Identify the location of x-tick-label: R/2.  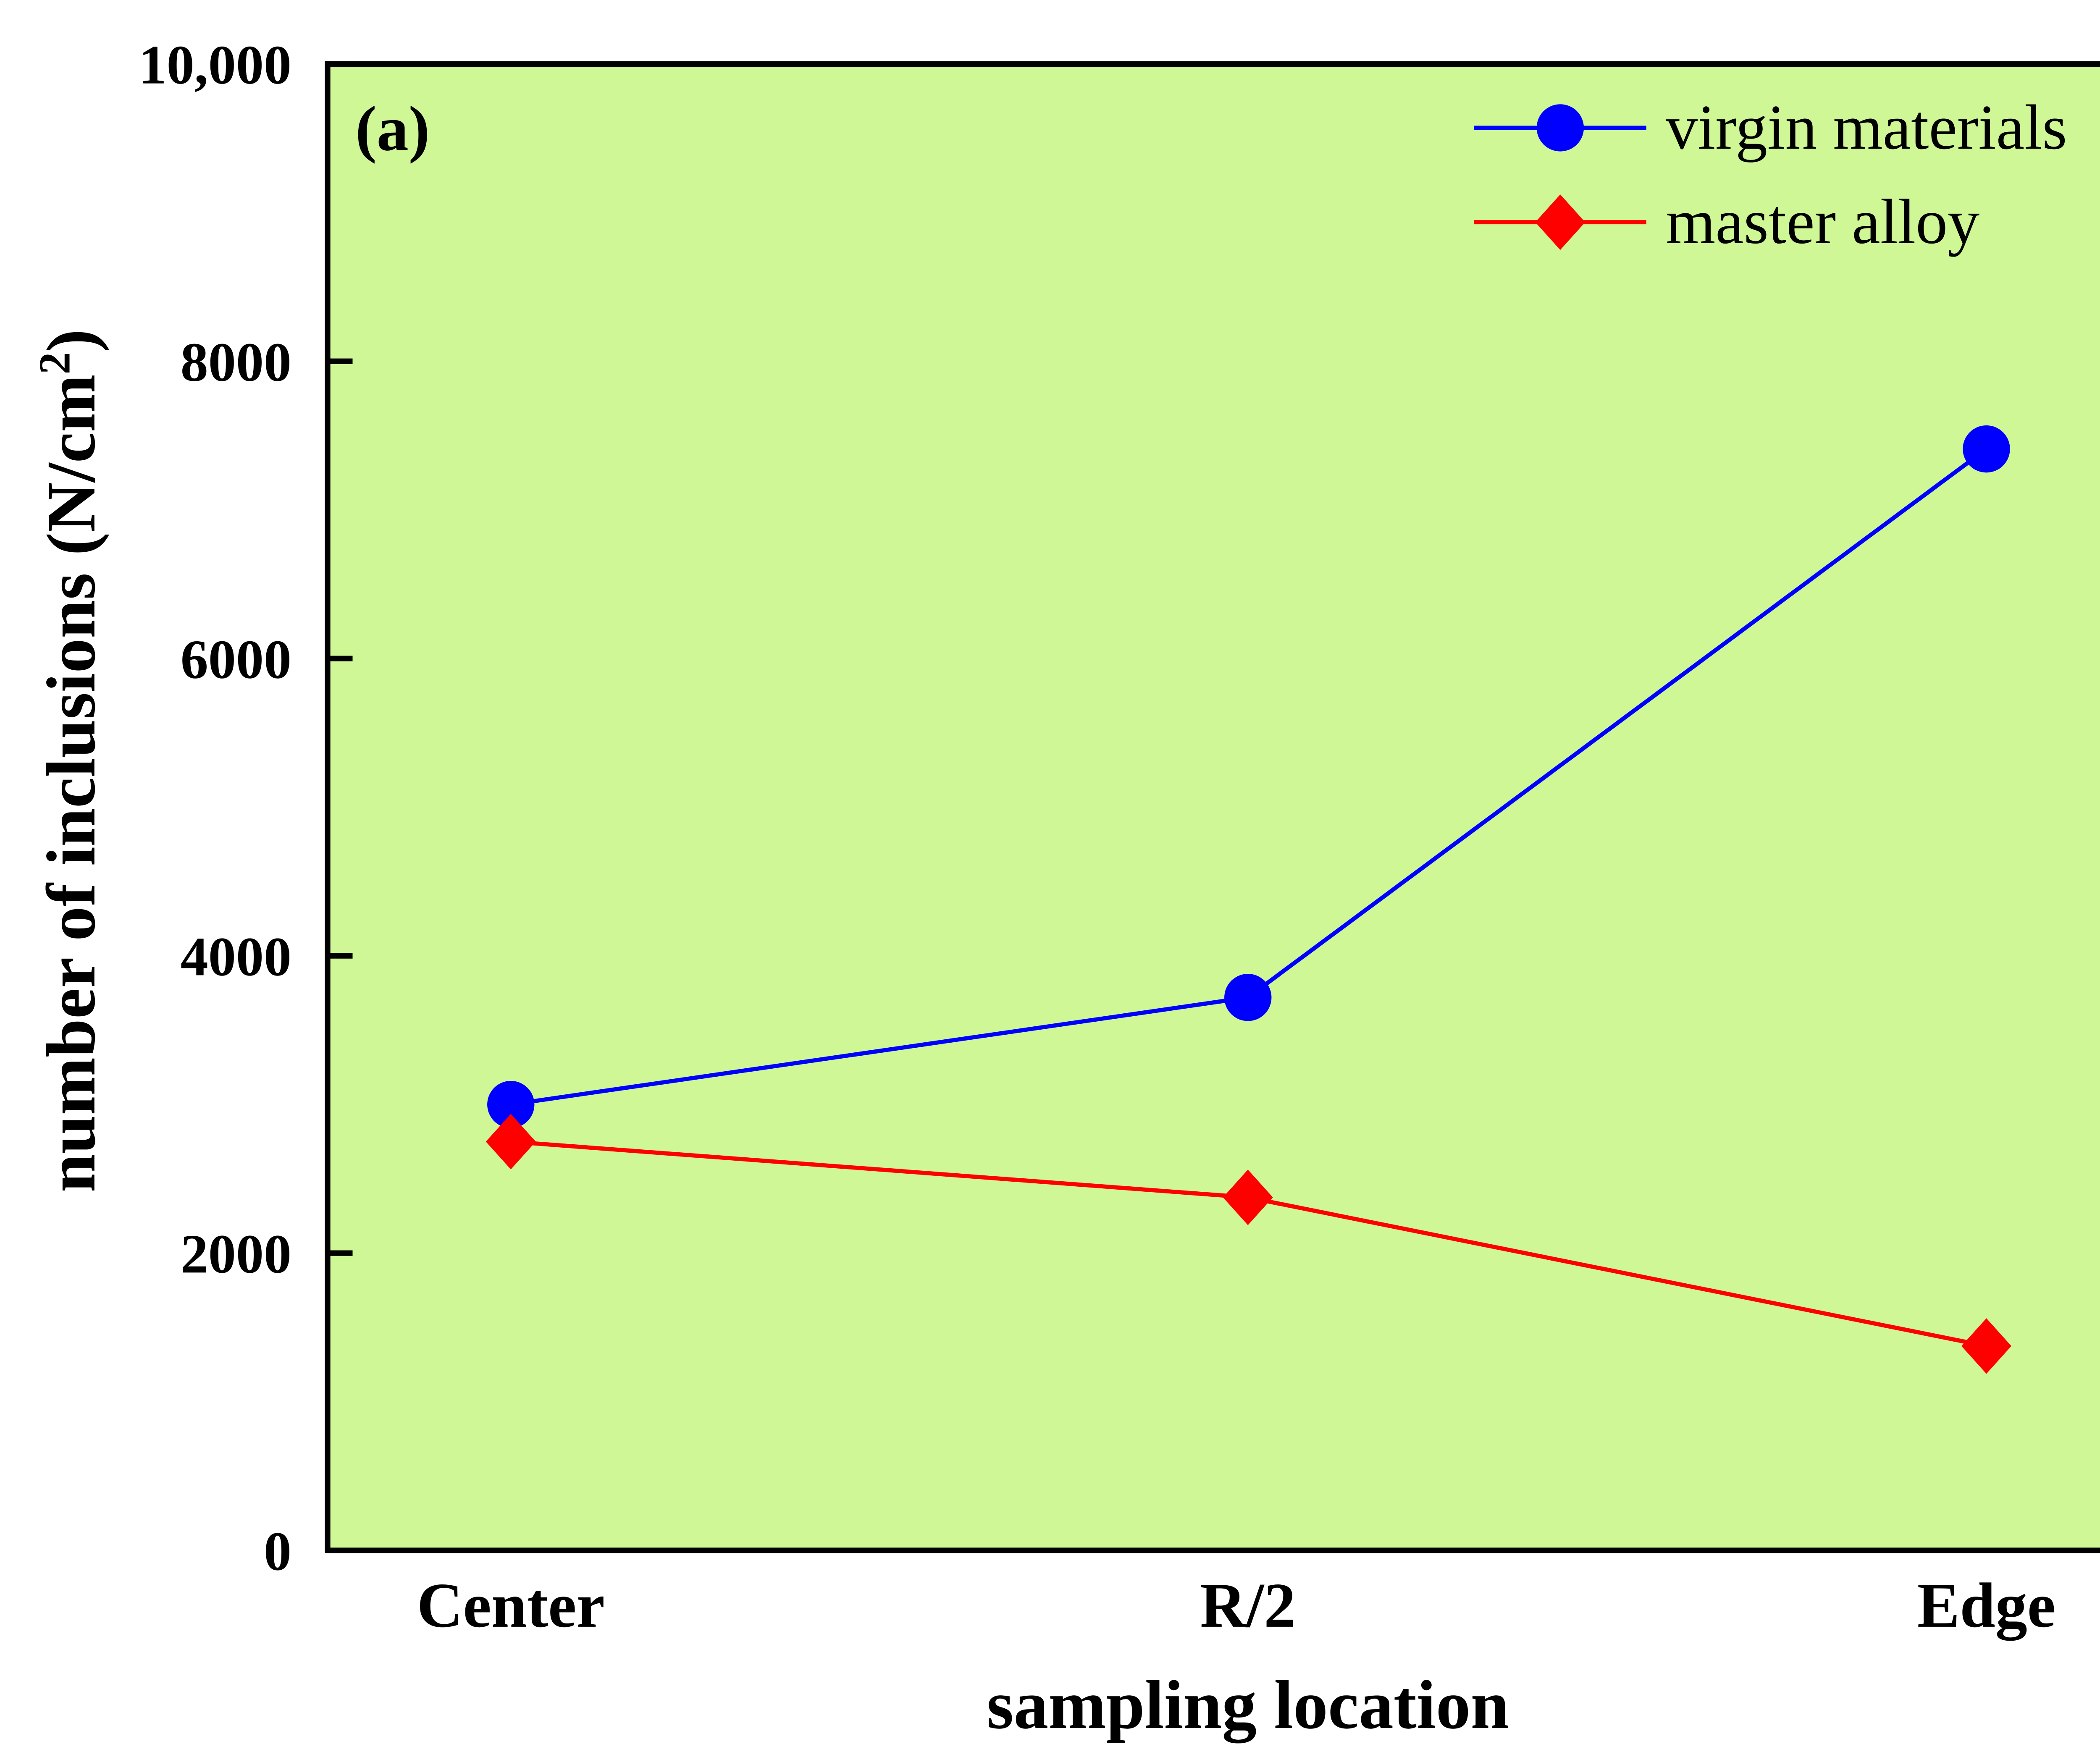
(1248, 1605).